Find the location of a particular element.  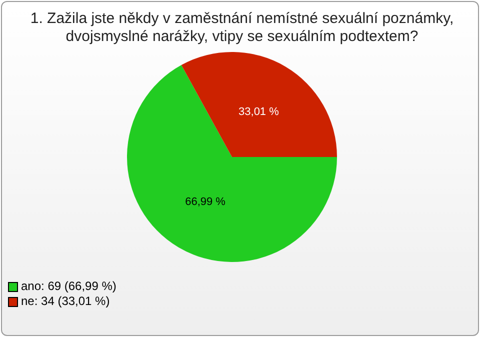

chart-title: 1. Zažila jste někdy v zaměstnání nemístné sexuální poznámky, dvojsmyslné narážky, vtipy se sexuálním podtextem? is located at coordinates (242, 28).